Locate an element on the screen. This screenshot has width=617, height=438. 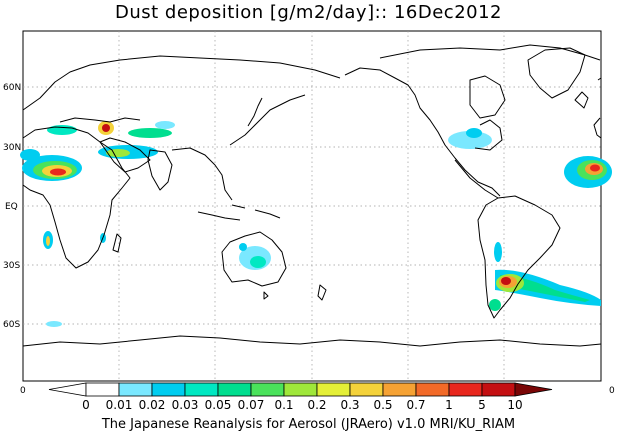
colorbar-label-12: 5 is located at coordinates (482, 405).